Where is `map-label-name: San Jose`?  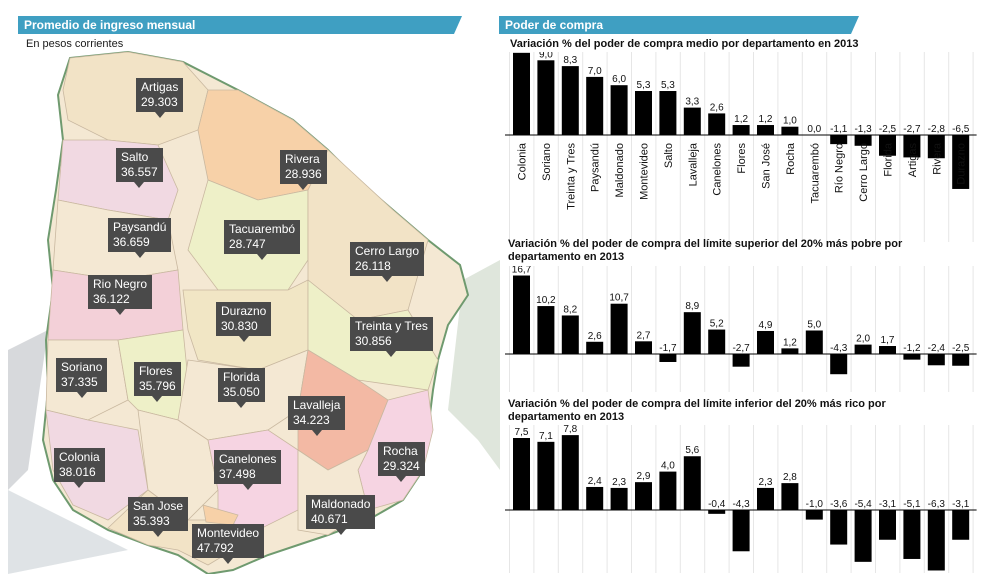 map-label-name: San Jose is located at coordinates (158, 506).